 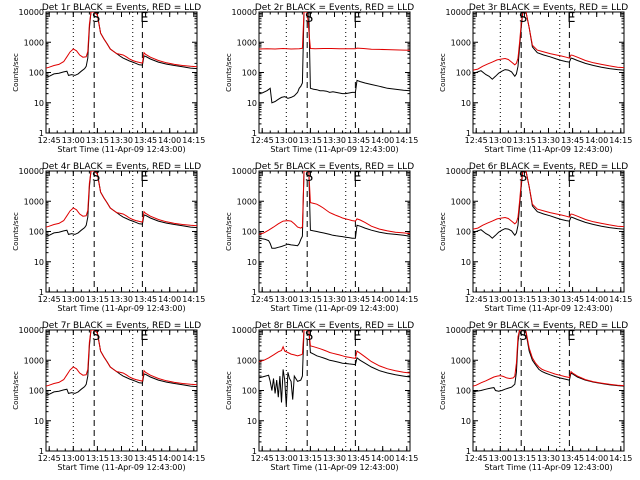 What do you see at coordinates (334, 8) in the screenshot?
I see `chart-title: Det 2r BLACK = Events, RED = LLD` at bounding box center [334, 8].